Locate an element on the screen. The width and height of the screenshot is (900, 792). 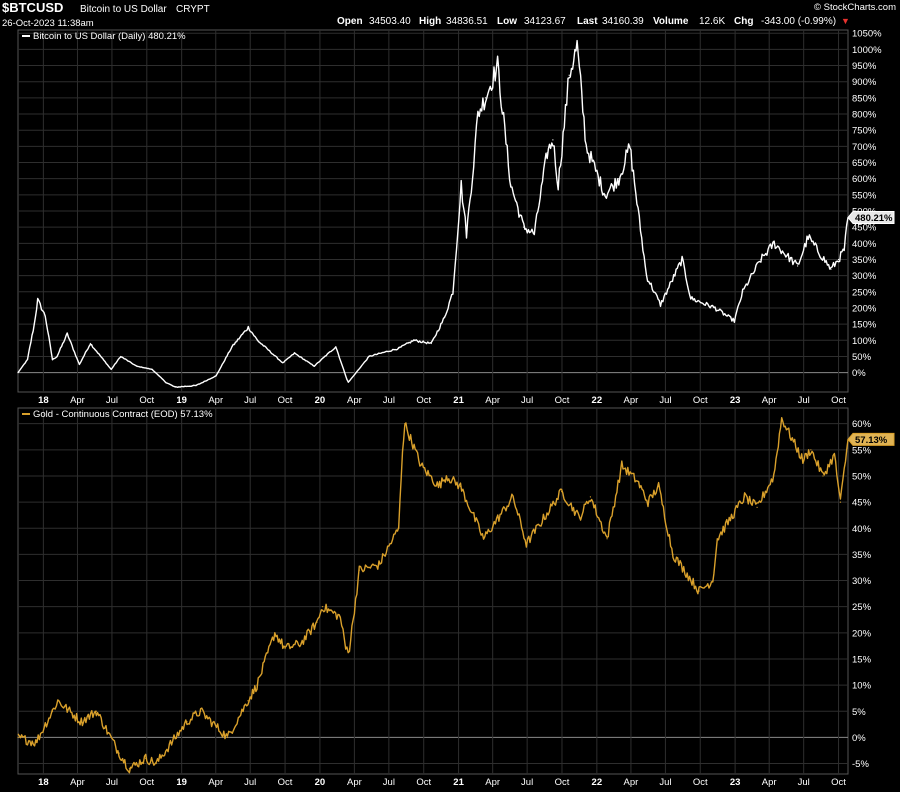
open-value: 34503.40 is located at coordinates (390, 21).